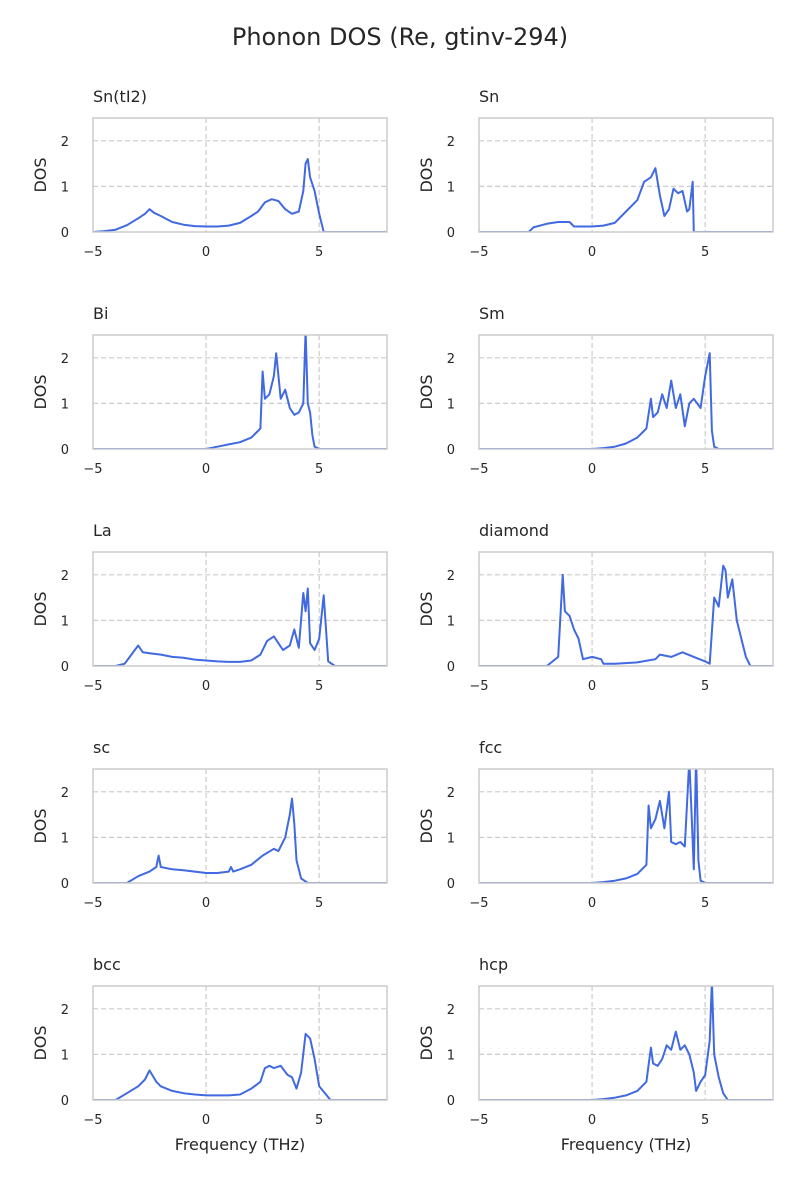  I want to click on subplot-2: −5 0 5 0 1 2 DOS Bi, so click(209, 390).